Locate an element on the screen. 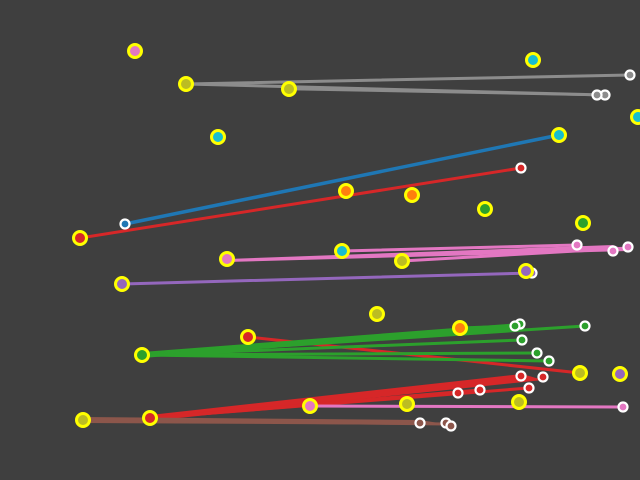  blue-endpoint-marker is located at coordinates (125, 224).